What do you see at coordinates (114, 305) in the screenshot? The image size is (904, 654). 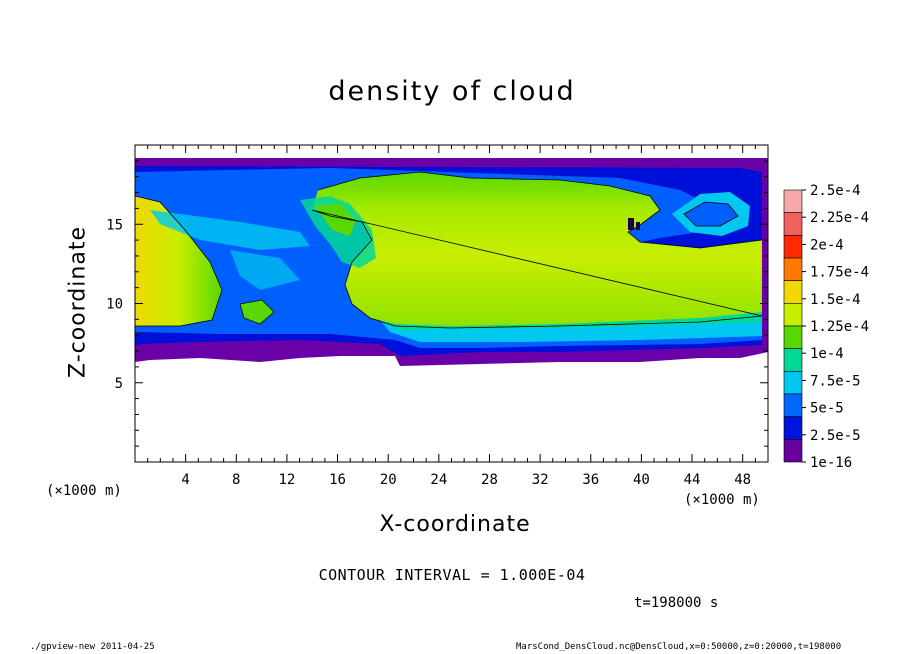 I see `y-tick-label: 10` at bounding box center [114, 305].